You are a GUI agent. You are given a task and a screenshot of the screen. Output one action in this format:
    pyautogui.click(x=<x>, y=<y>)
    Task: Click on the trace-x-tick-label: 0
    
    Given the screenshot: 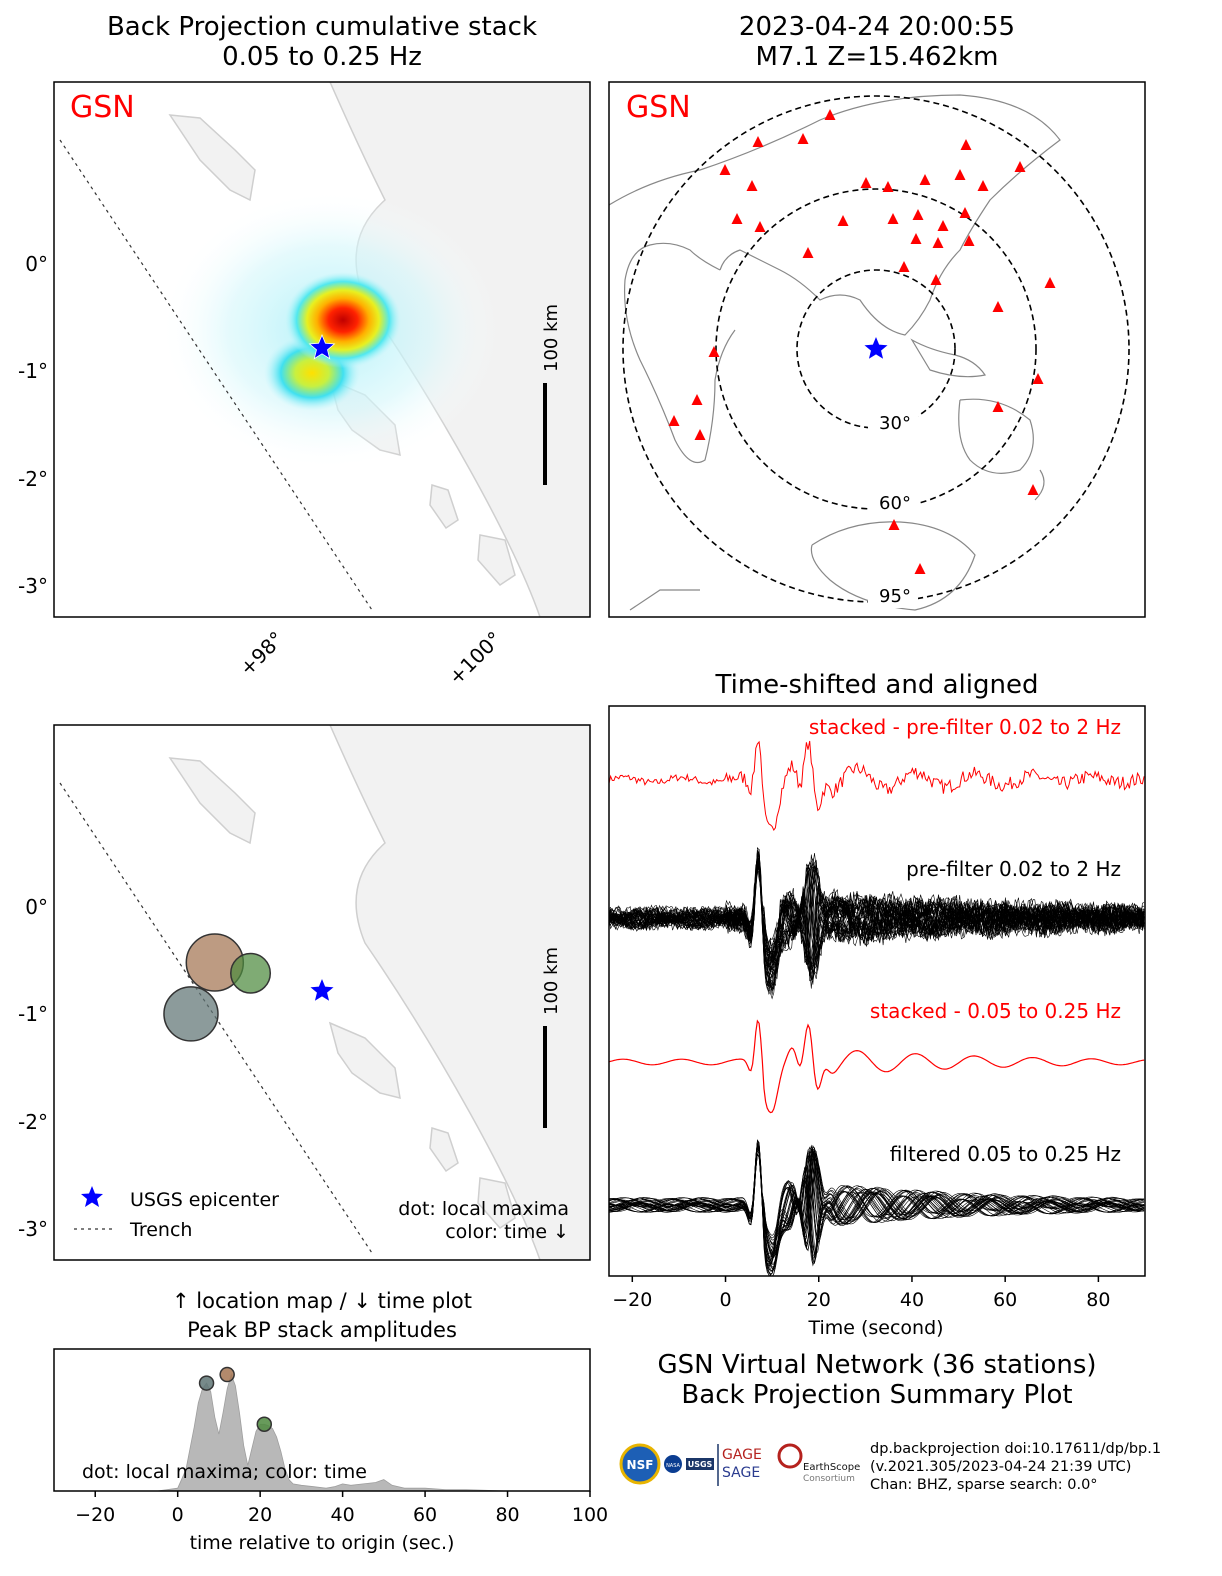 What is the action you would take?
    pyautogui.click(x=725, y=1300)
    